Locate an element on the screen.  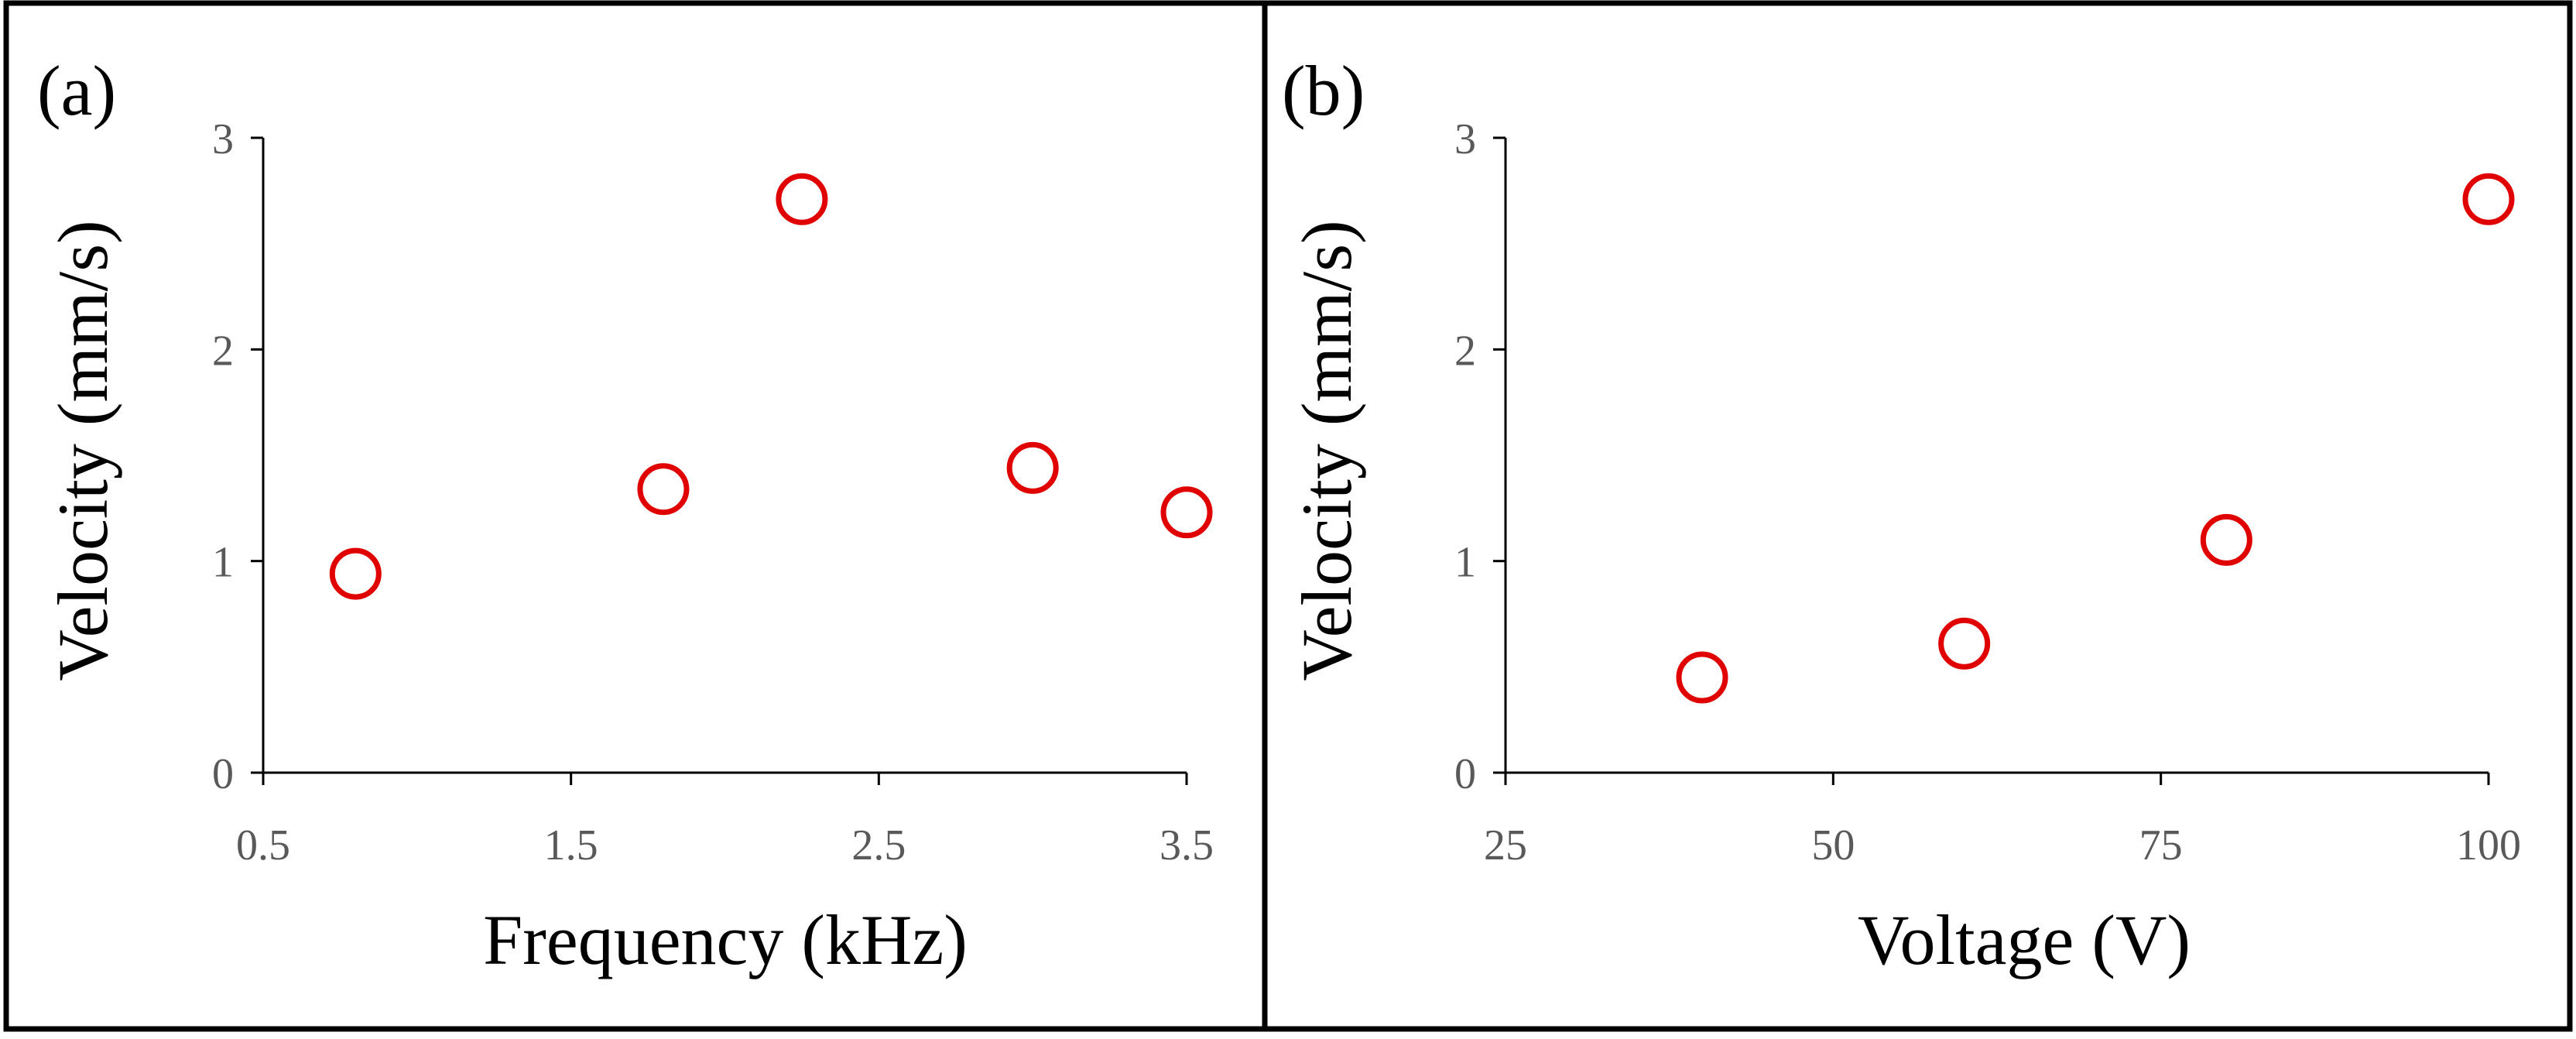
y-tick-label-b: 0 is located at coordinates (1465, 774).